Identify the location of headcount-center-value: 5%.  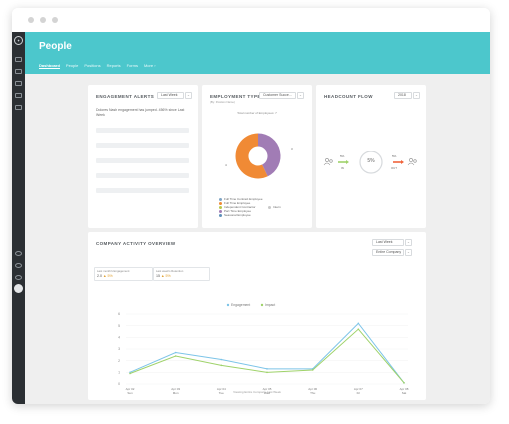
(371, 161).